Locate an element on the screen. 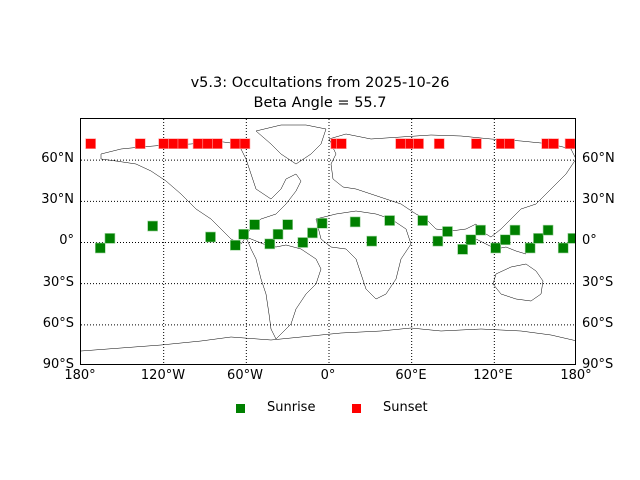 The image size is (640, 480). legend-label: Sunrise is located at coordinates (291, 407).